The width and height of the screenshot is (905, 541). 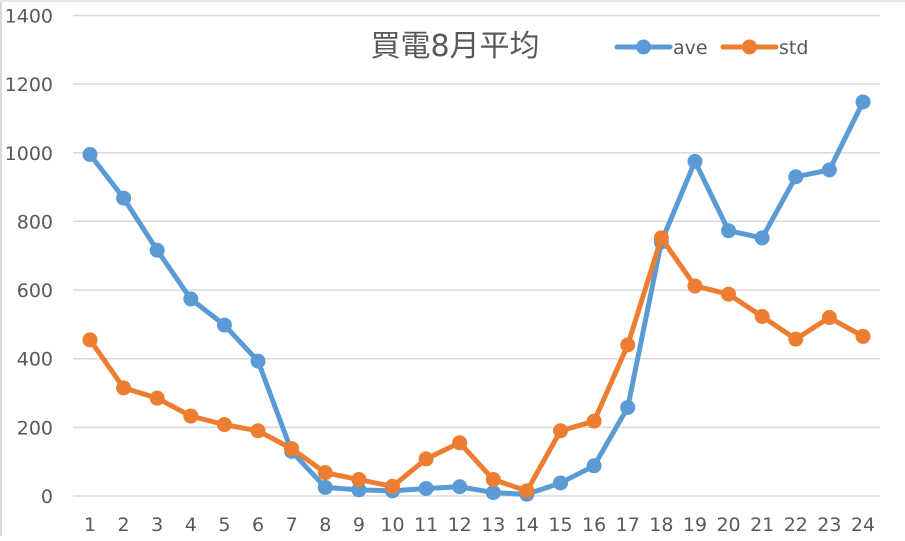 I want to click on x-tick-label: 5, so click(x=224, y=525).